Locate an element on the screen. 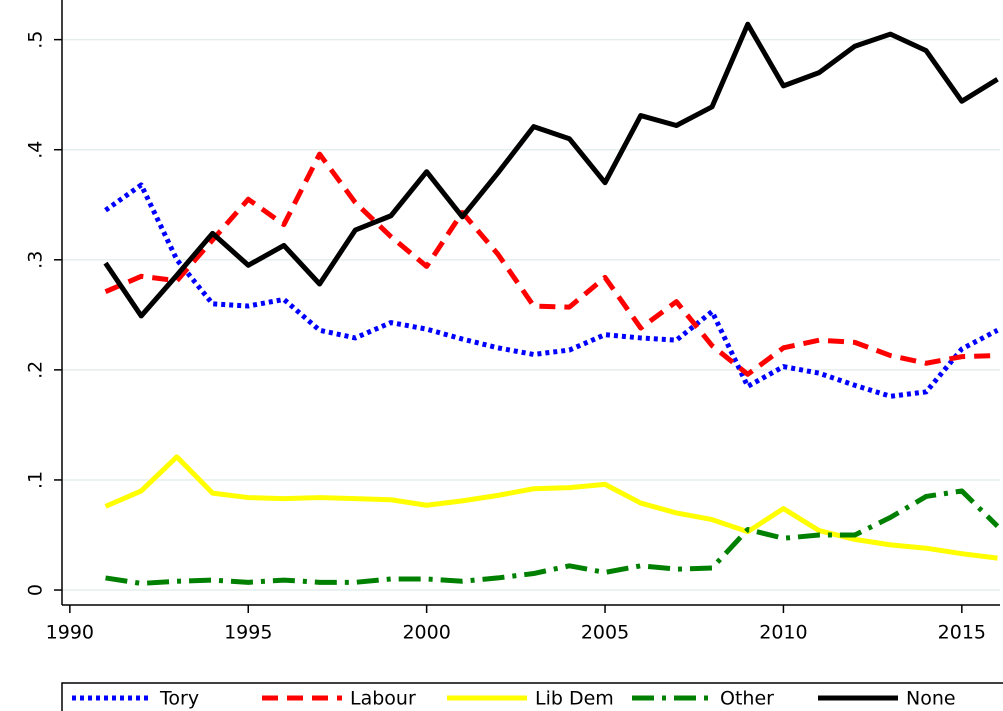 The image size is (1003, 711). legend-label: Labour is located at coordinates (383, 699).